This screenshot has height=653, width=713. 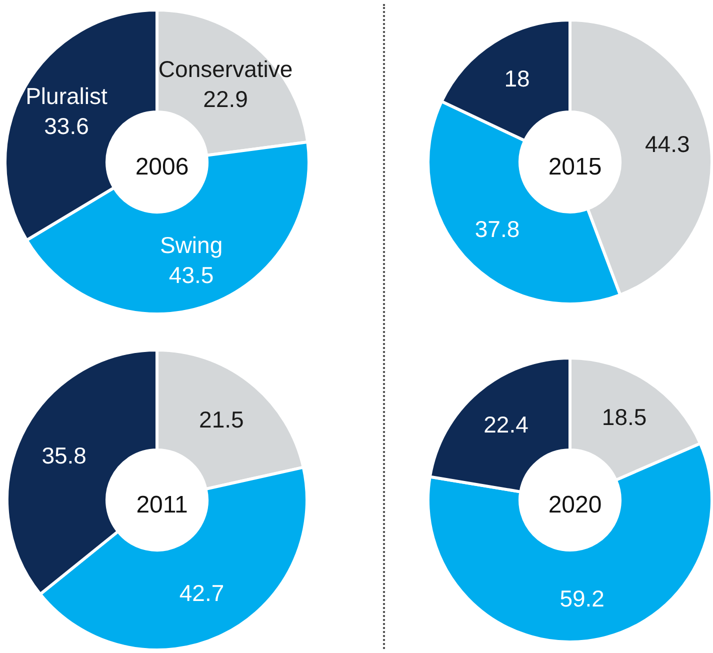 I want to click on text: 2011, so click(x=162, y=505).